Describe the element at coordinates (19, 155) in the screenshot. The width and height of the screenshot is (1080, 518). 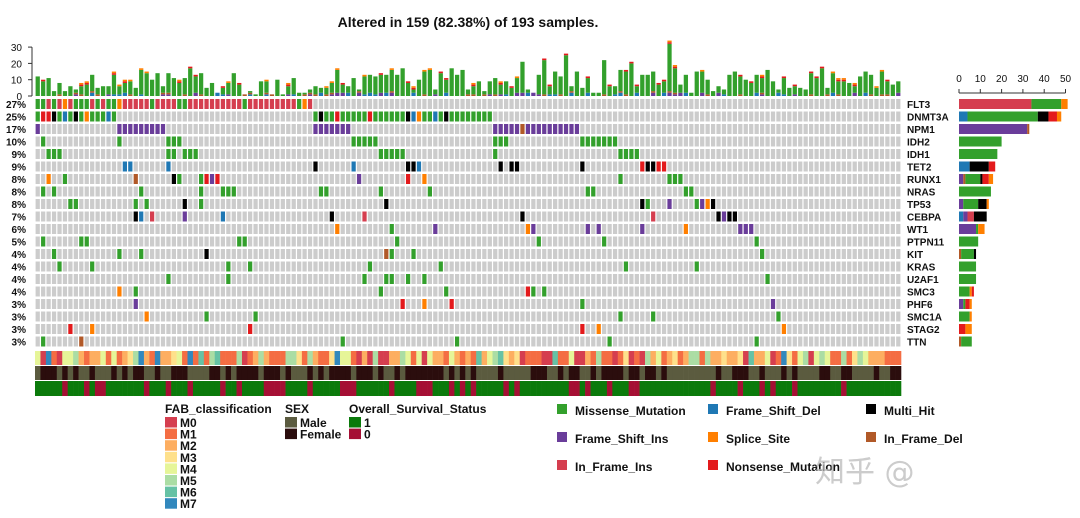
I see `gene-percent: 9%` at that location.